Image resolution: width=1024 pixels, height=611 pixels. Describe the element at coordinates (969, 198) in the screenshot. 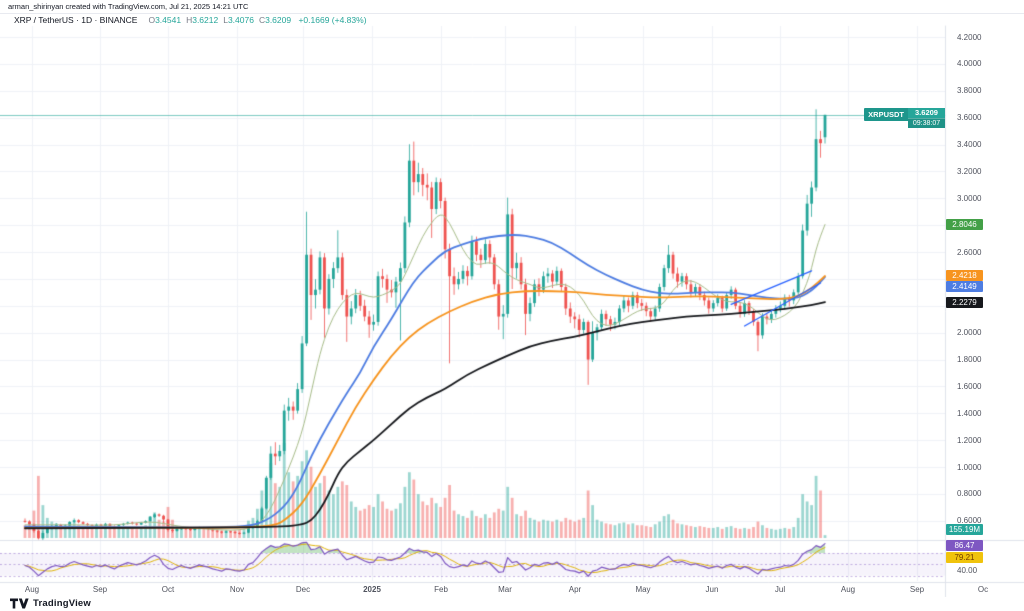

I see `price-tick-label: 3.0000` at that location.